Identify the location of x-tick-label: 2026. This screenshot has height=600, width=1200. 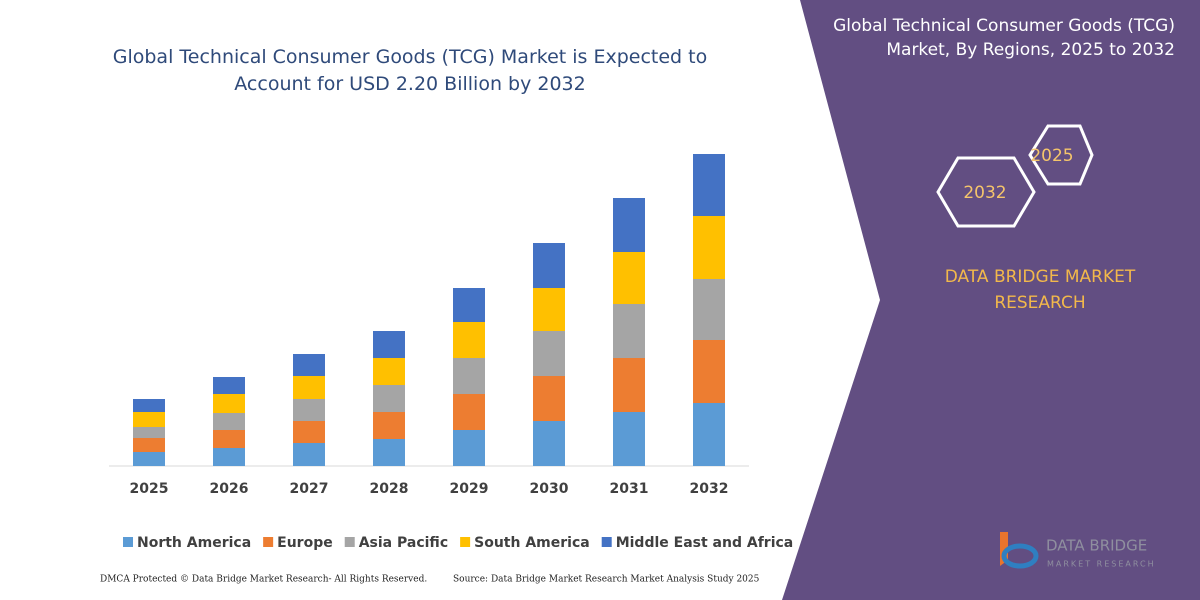
(229, 489).